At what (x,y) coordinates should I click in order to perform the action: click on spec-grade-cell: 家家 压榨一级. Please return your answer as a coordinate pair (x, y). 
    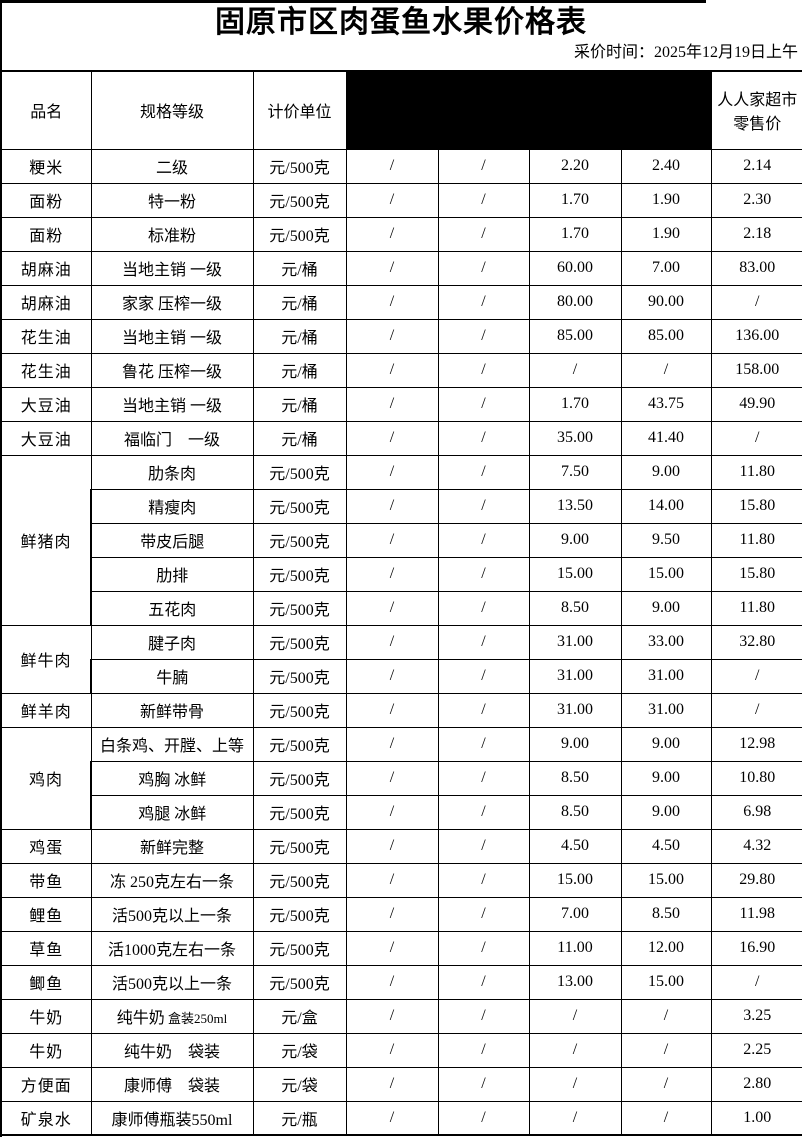
    Looking at the image, I should click on (172, 302).